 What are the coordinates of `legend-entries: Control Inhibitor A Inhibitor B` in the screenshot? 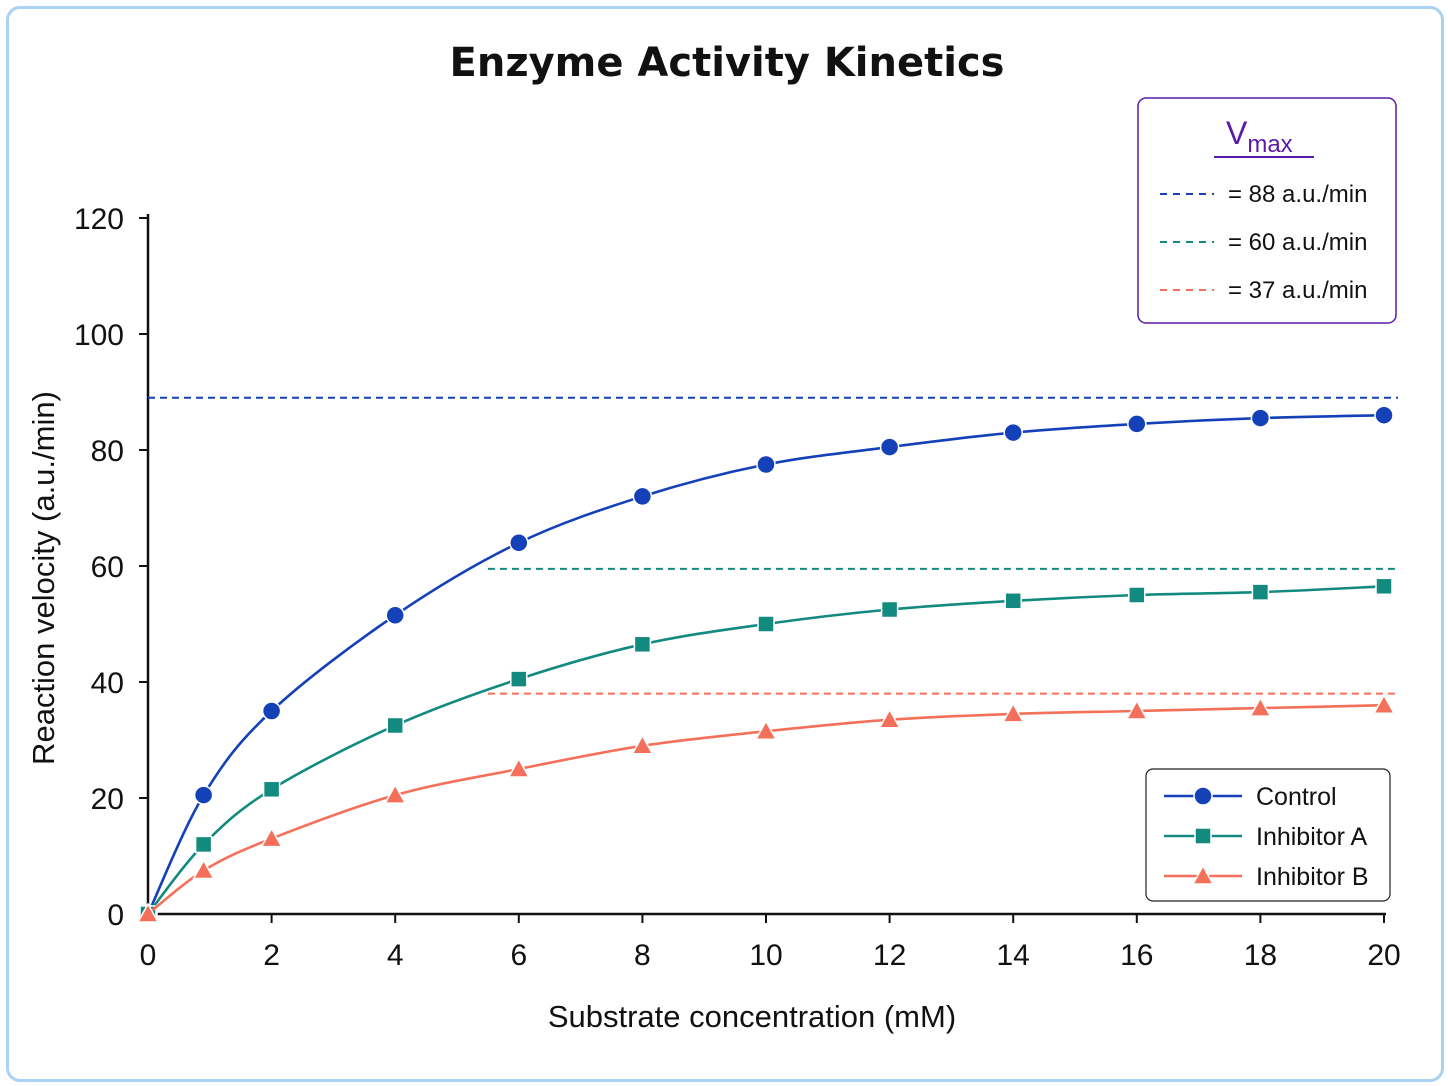 It's located at (1266, 837).